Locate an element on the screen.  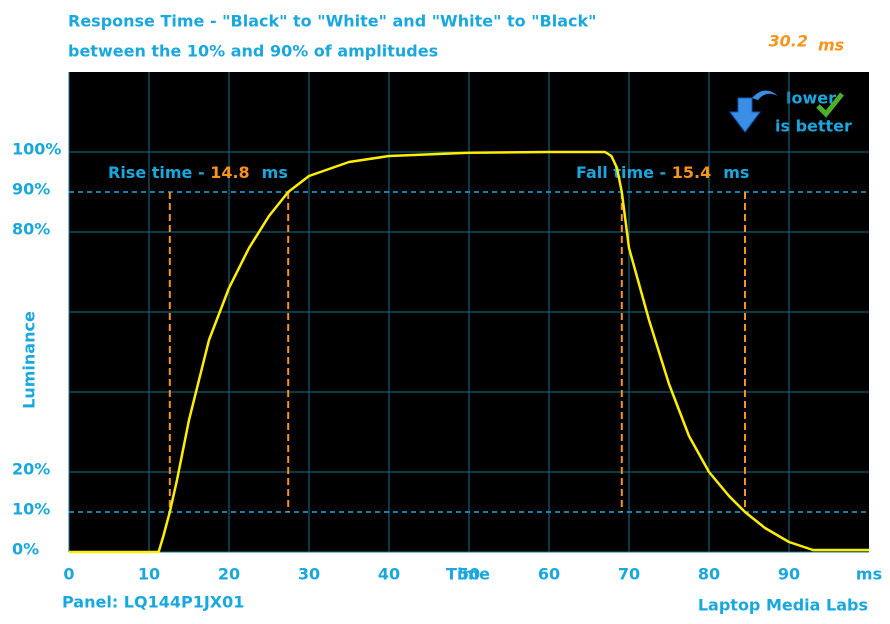
x-tick-label: 90 is located at coordinates (789, 574).